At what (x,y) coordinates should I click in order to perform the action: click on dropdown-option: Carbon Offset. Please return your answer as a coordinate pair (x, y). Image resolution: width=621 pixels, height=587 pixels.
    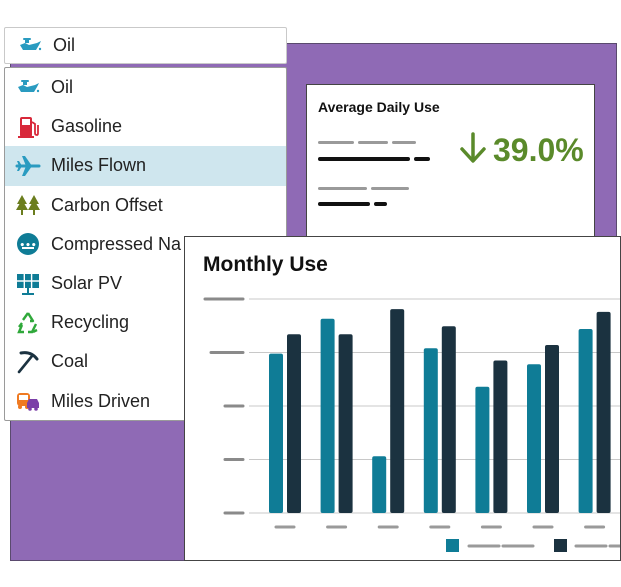
    Looking at the image, I should click on (145, 205).